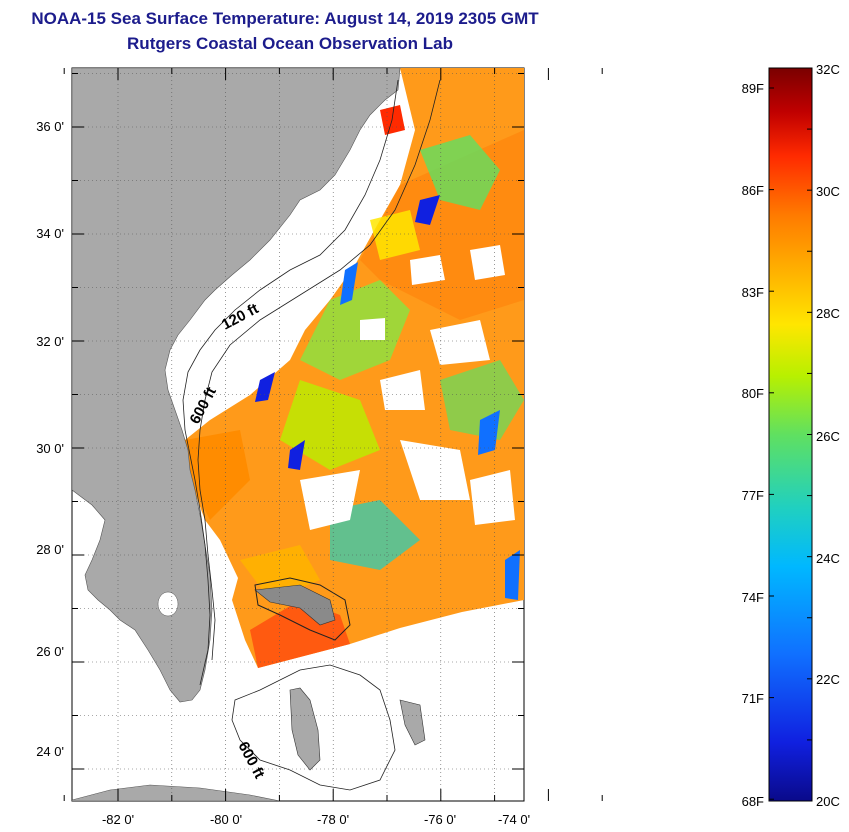 This screenshot has width=849, height=832. What do you see at coordinates (305, 729) in the screenshot?
I see `bahamas-andros` at bounding box center [305, 729].